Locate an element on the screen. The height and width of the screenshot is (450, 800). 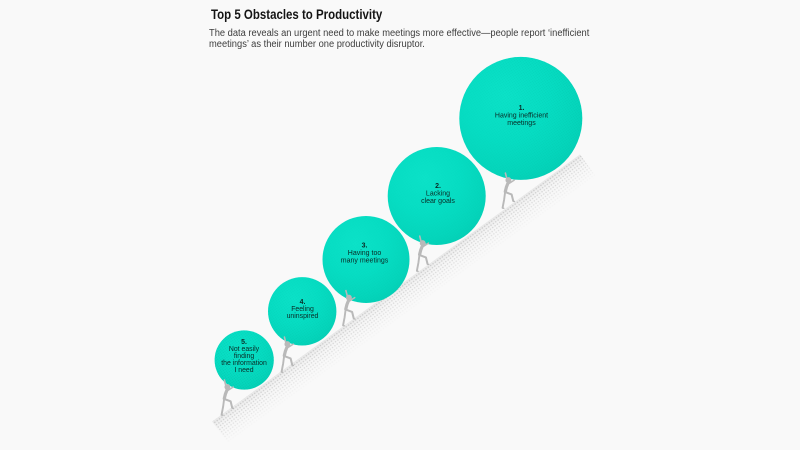
svg-text: Lacking is located at coordinates (438, 193).